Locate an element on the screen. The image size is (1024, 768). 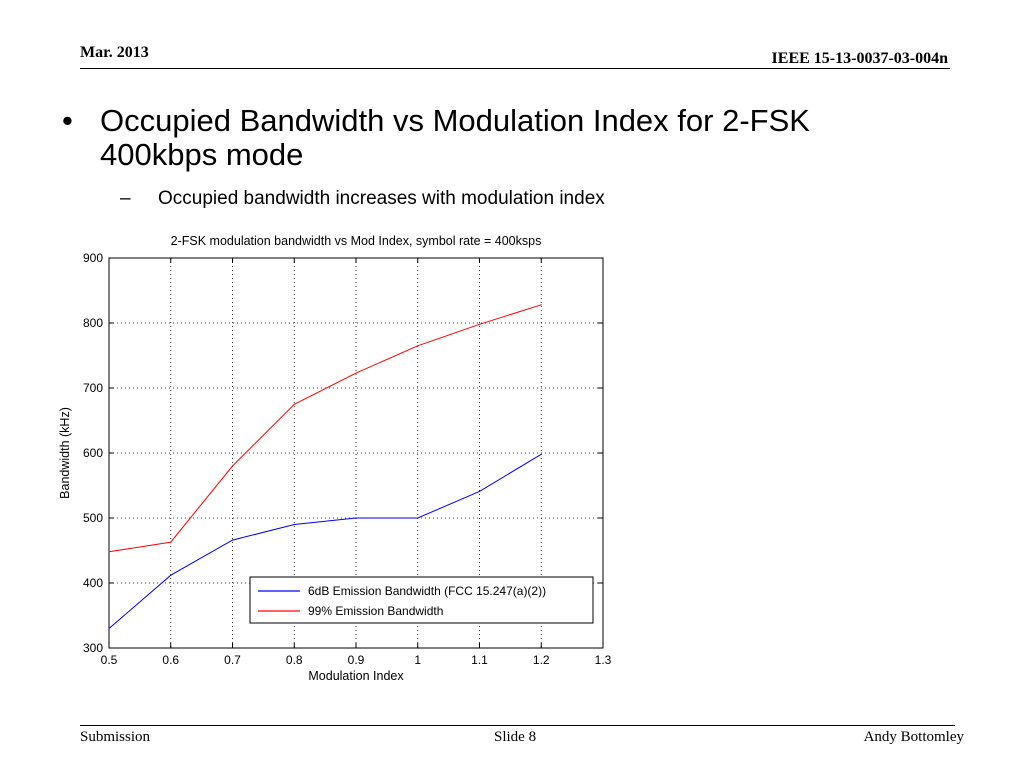
y-tick-label: 500 is located at coordinates (93, 518).